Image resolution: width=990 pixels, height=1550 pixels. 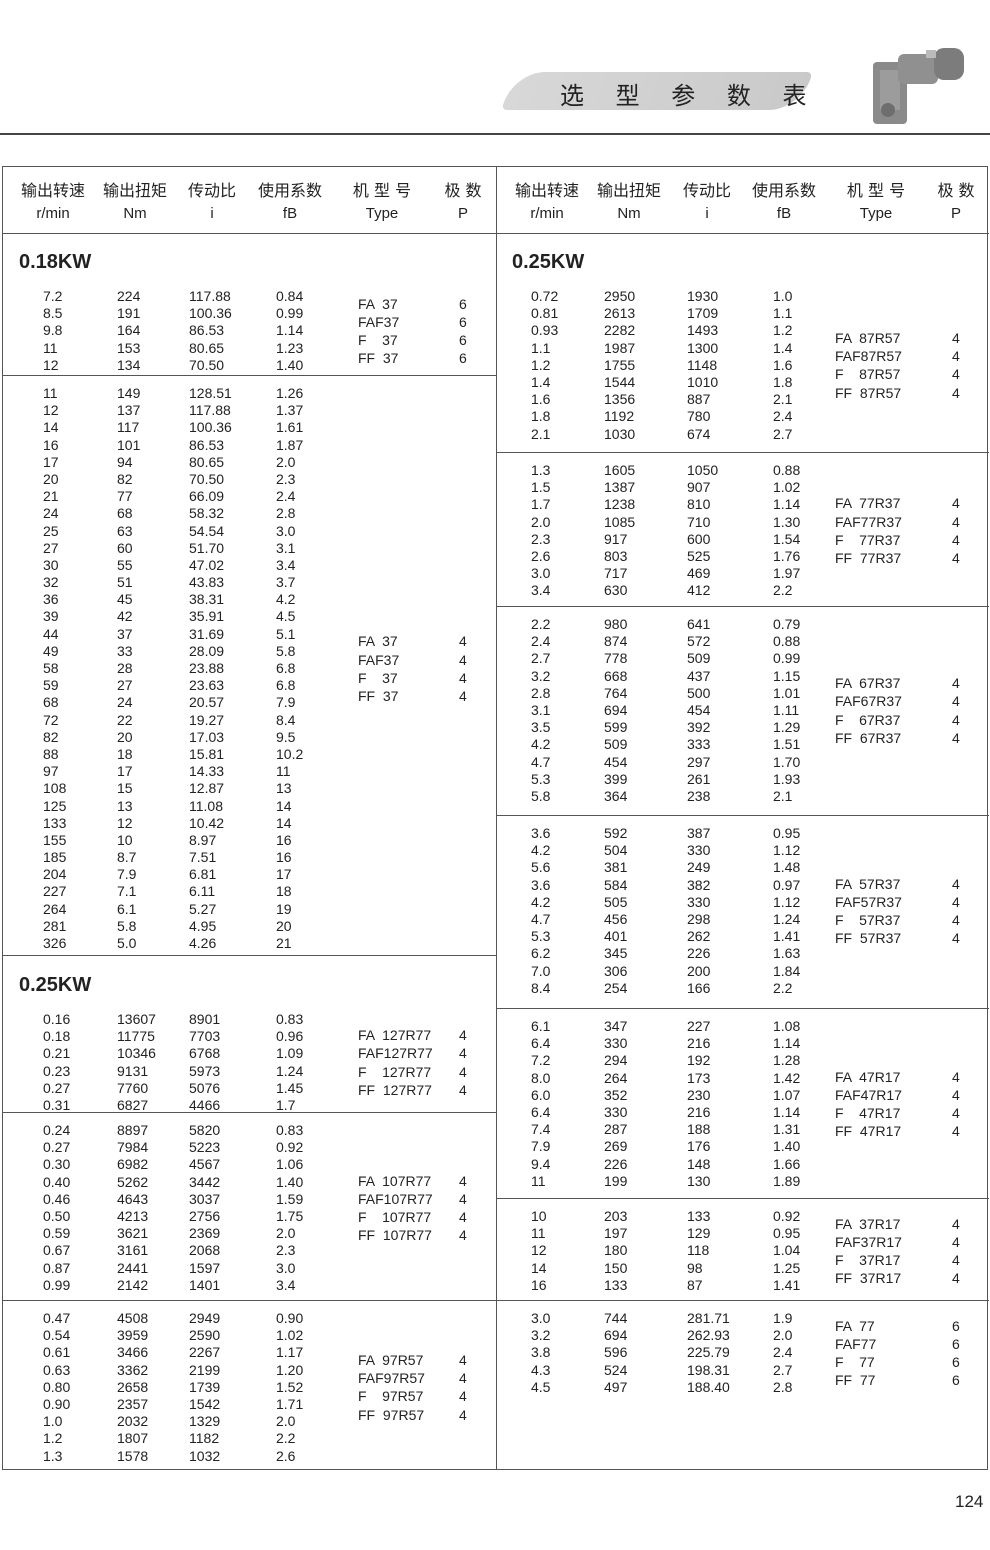 What do you see at coordinates (541, 1060) in the screenshot?
I see `cell-speed: 7.2` at bounding box center [541, 1060].